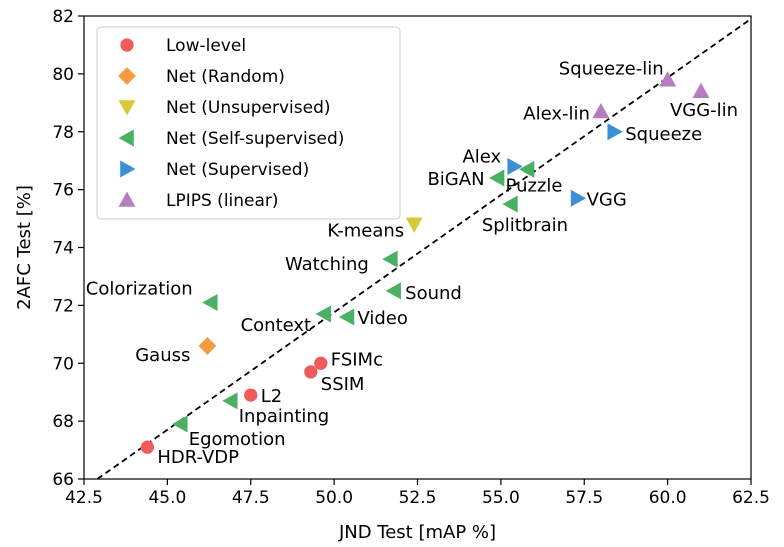 The image size is (784, 547). I want to click on point-label: Sound, so click(433, 293).